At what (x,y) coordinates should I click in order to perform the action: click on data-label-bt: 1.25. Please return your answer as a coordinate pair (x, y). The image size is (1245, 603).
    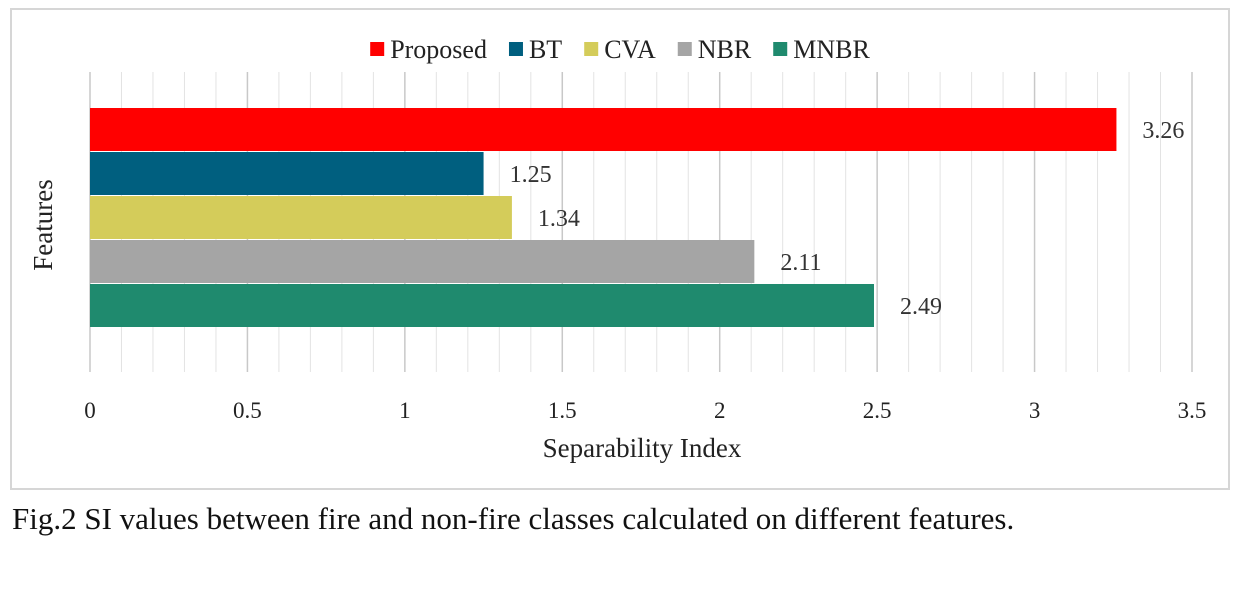
    Looking at the image, I should click on (531, 175).